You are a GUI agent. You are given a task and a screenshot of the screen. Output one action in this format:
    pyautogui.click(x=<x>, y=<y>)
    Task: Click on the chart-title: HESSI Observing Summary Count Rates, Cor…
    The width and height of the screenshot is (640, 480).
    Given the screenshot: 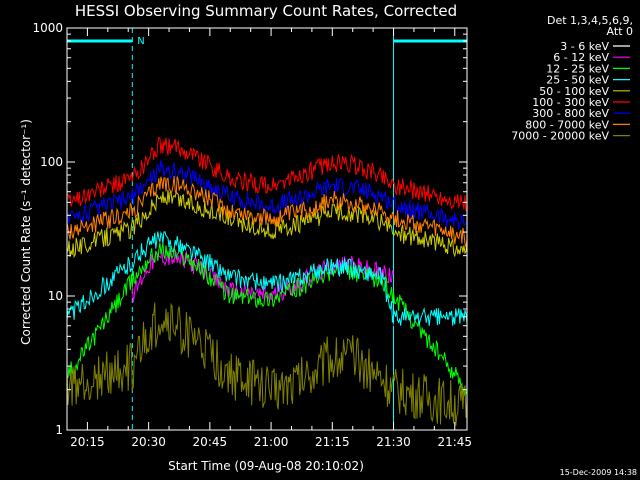 What is the action you would take?
    pyautogui.click(x=266, y=11)
    